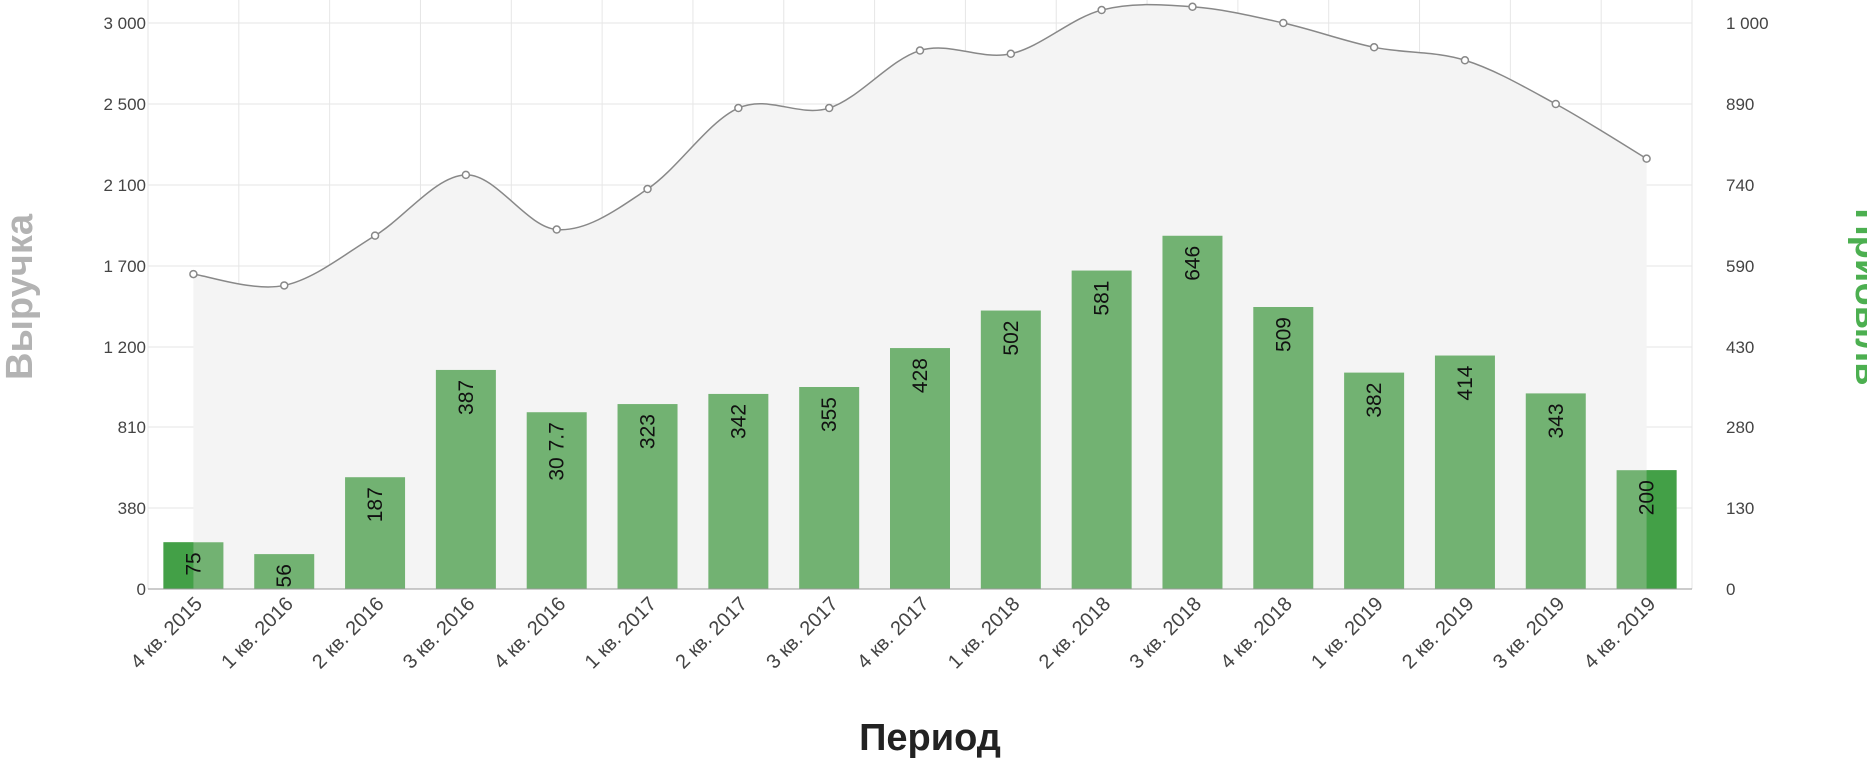 The image size is (1867, 770). I want to click on bar-value-label: 581, so click(1102, 298).